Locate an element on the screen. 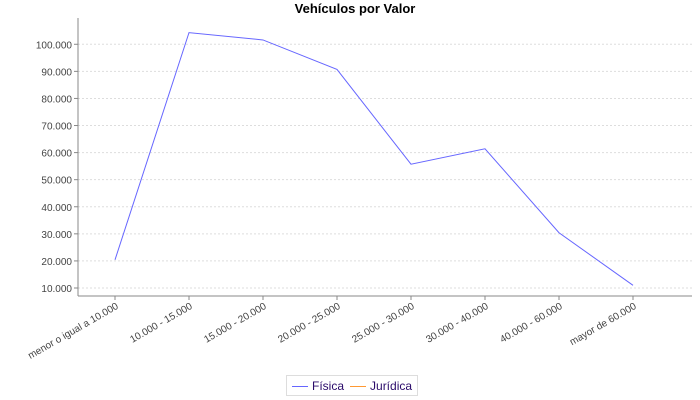 The width and height of the screenshot is (700, 400). x-tick-label: 10.000 - 15.000 is located at coordinates (161, 323).